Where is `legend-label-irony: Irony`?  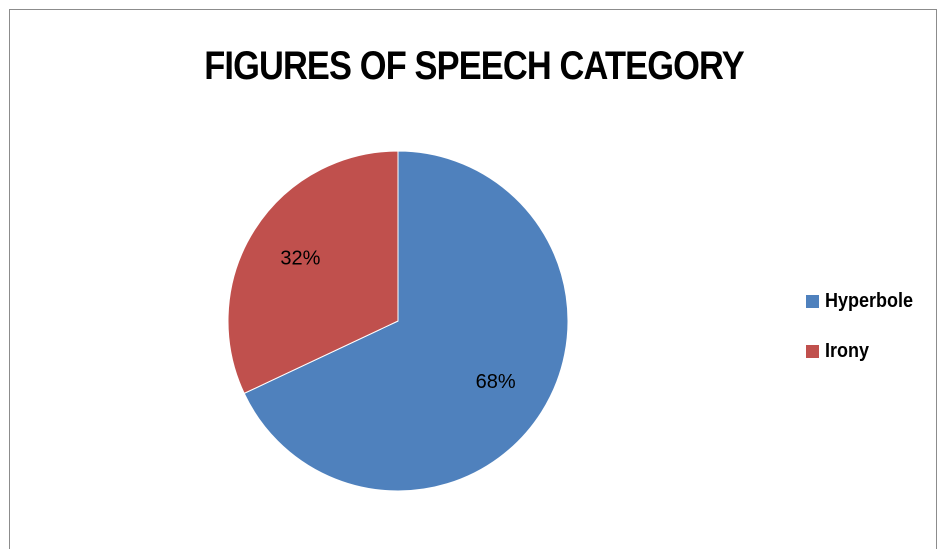
legend-label-irony: Irony is located at coordinates (847, 350).